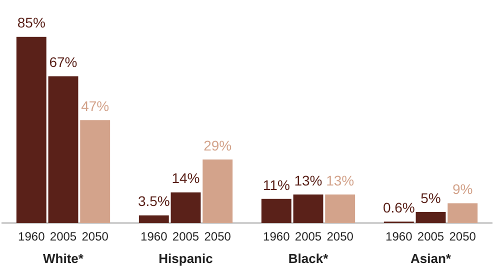  Describe the element at coordinates (63, 62) in the screenshot. I see `data-label: 67%` at that location.